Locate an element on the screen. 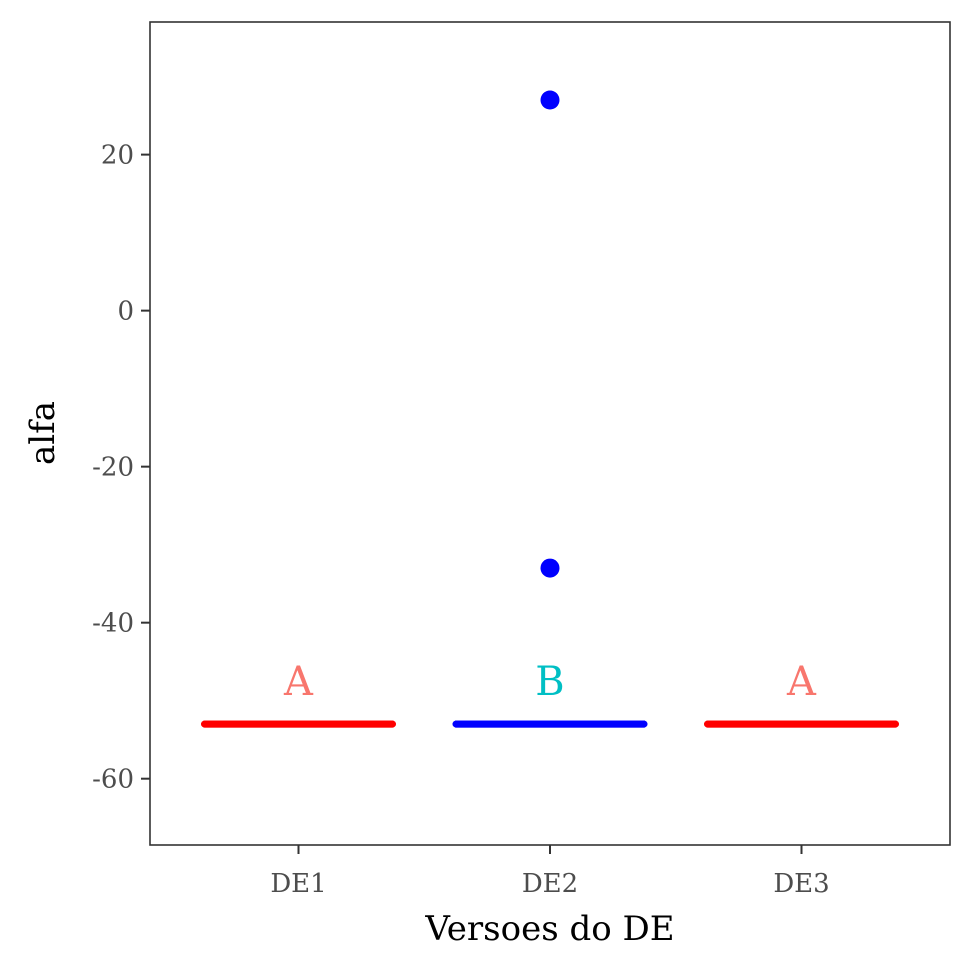  x-axis-title: Versoes do DE is located at coordinates (549, 929).